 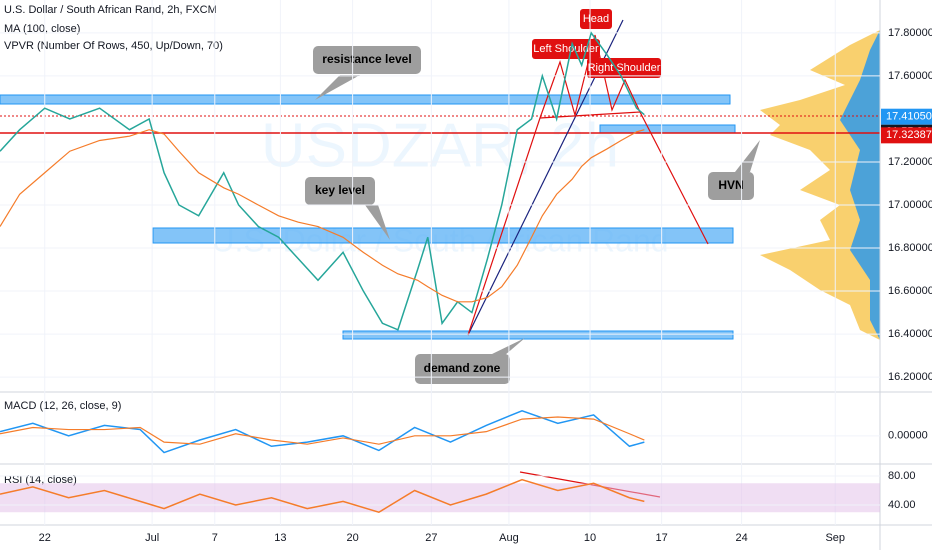 I want to click on y-tick-label: 17.00000, so click(x=910, y=205).